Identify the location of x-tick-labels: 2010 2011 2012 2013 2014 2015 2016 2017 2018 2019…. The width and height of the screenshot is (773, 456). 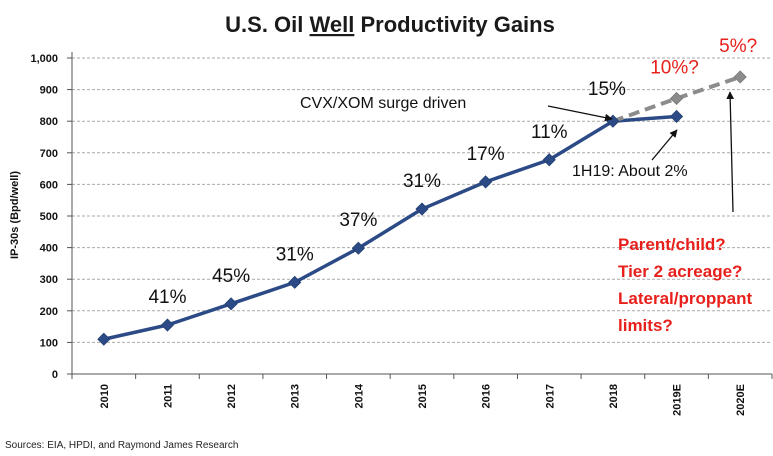
(423, 399).